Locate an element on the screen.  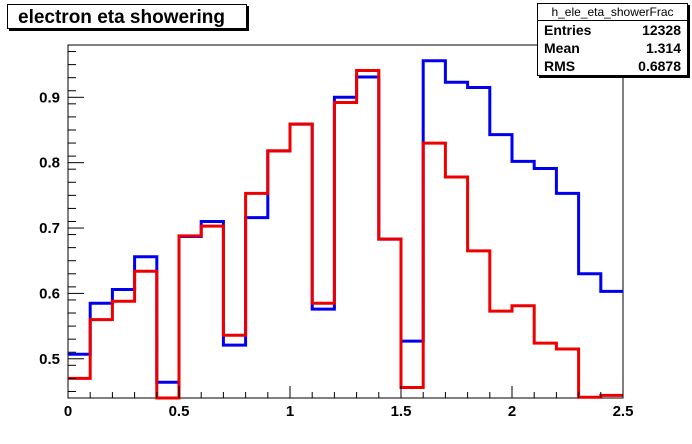
stats-label: Entries is located at coordinates (568, 30).